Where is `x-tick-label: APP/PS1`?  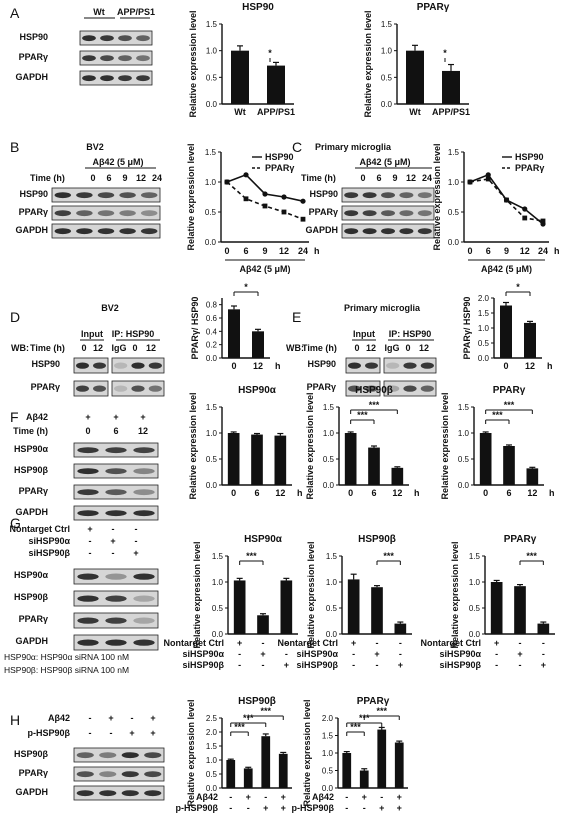 x-tick-label: APP/PS1 is located at coordinates (276, 112).